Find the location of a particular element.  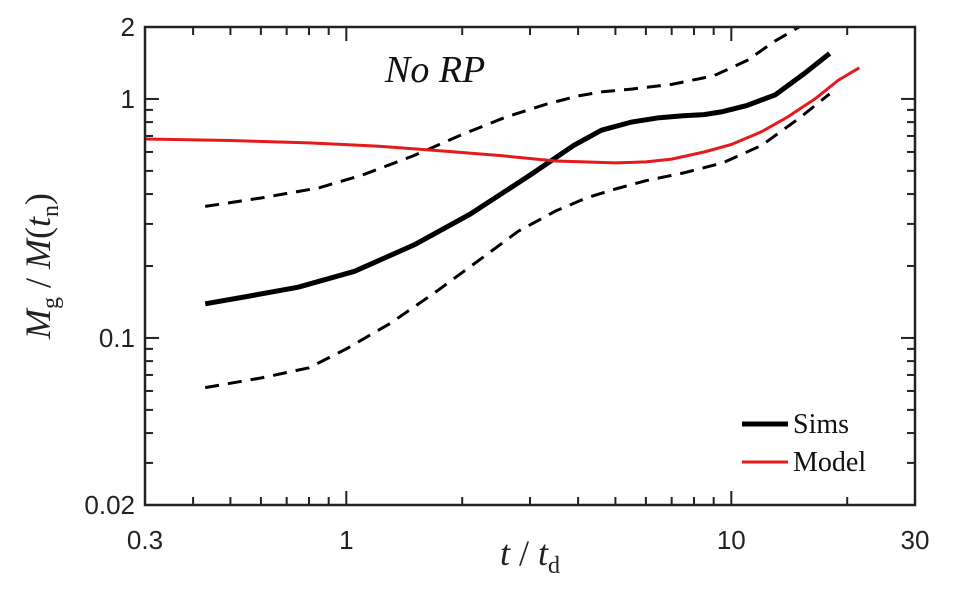

x-tick-label: 30 is located at coordinates (915, 540).